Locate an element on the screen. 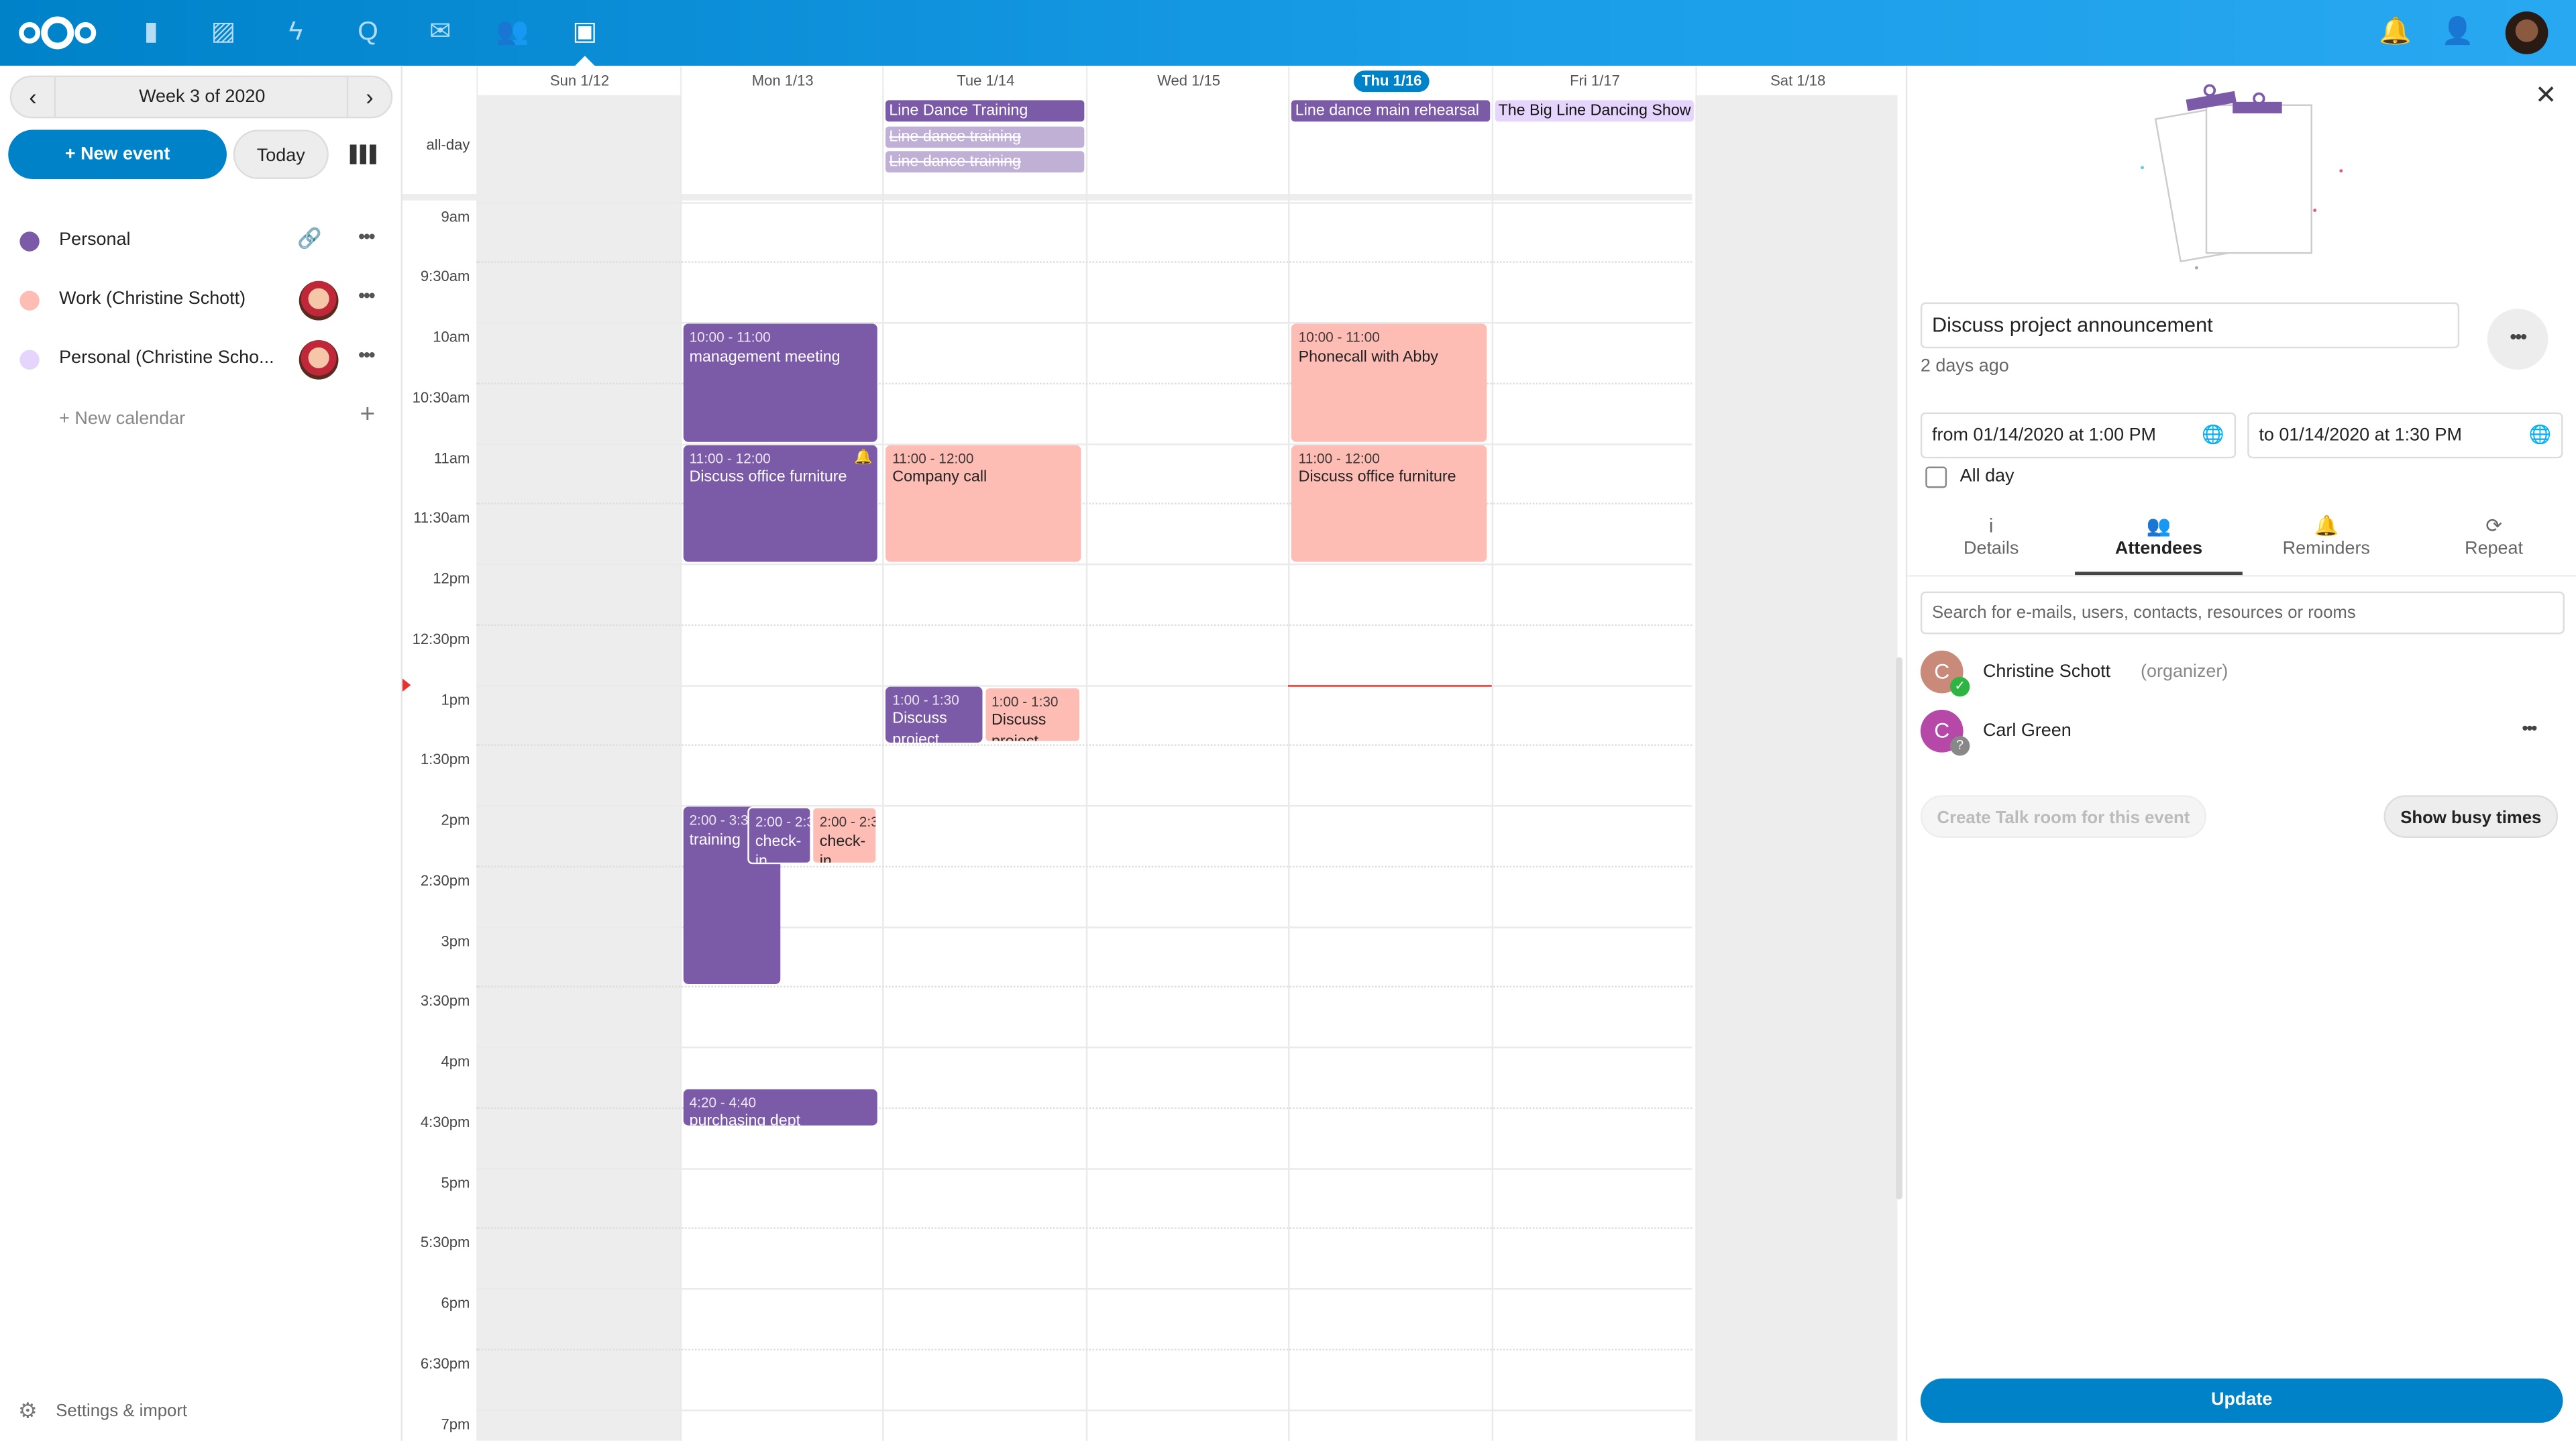 This screenshot has height=1441, width=2576. event-time: 11:00 - 12:00 is located at coordinates (730, 457).